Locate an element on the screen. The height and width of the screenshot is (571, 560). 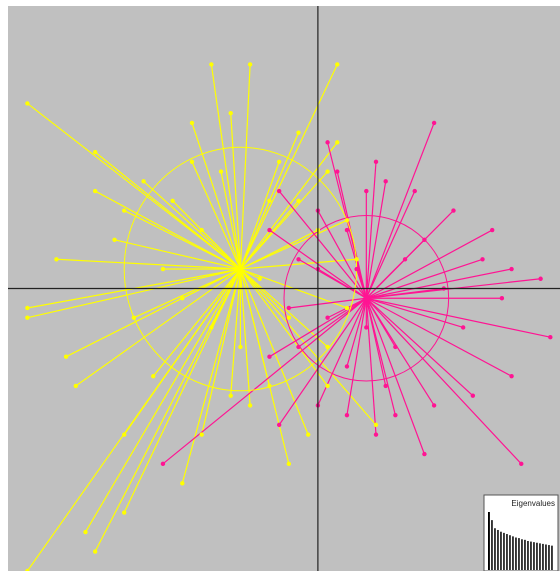
inertia-ellipse is located at coordinates (366, 298).